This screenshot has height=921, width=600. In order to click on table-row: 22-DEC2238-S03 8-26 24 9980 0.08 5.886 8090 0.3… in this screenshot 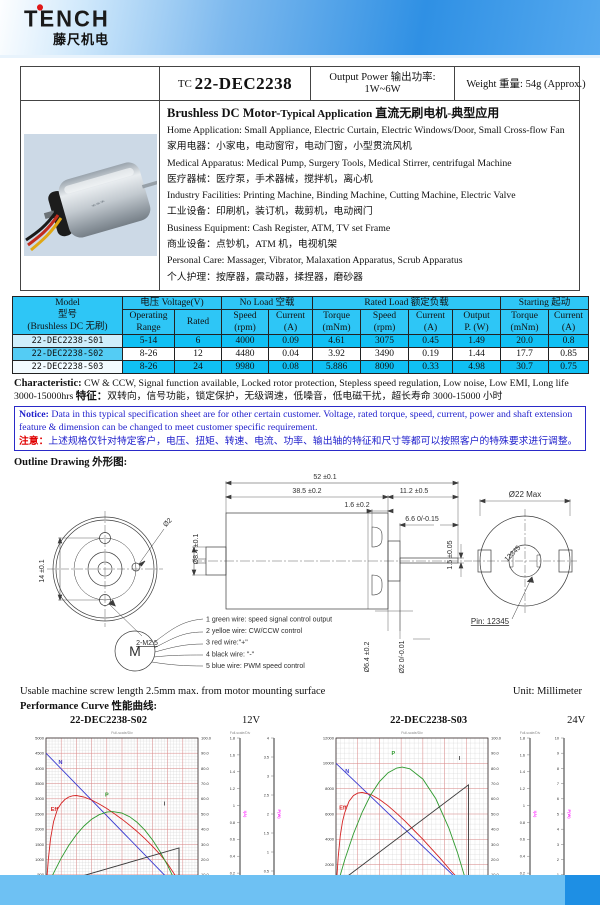, I will do `click(301, 366)`.